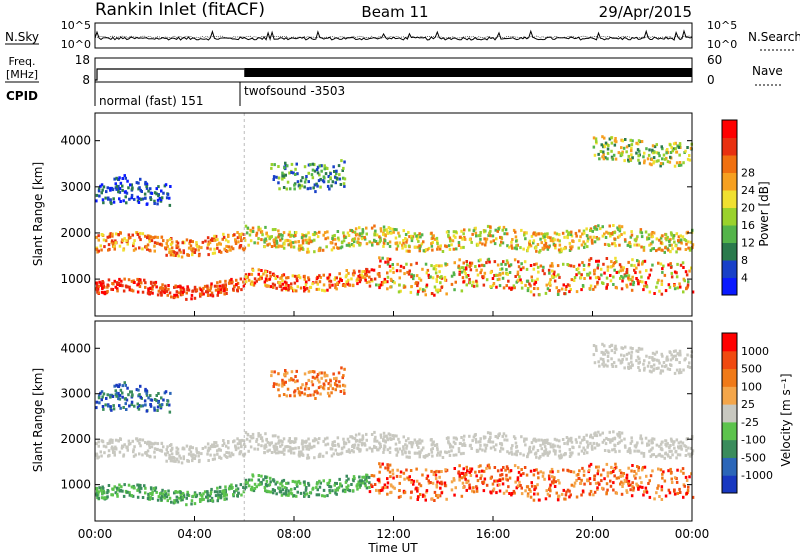 This screenshot has height=554, width=800. Describe the element at coordinates (294, 534) in the screenshot. I see `xtick-label: 08:00` at that location.